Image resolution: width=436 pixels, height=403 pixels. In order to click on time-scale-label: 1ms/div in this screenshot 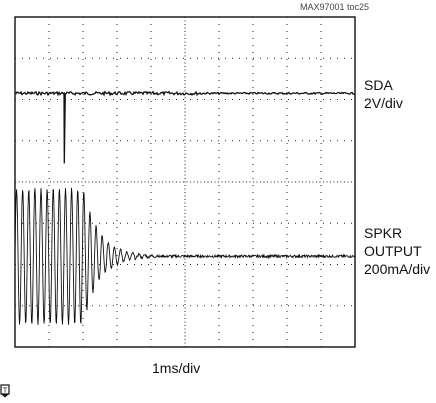, I will do `click(176, 368)`.